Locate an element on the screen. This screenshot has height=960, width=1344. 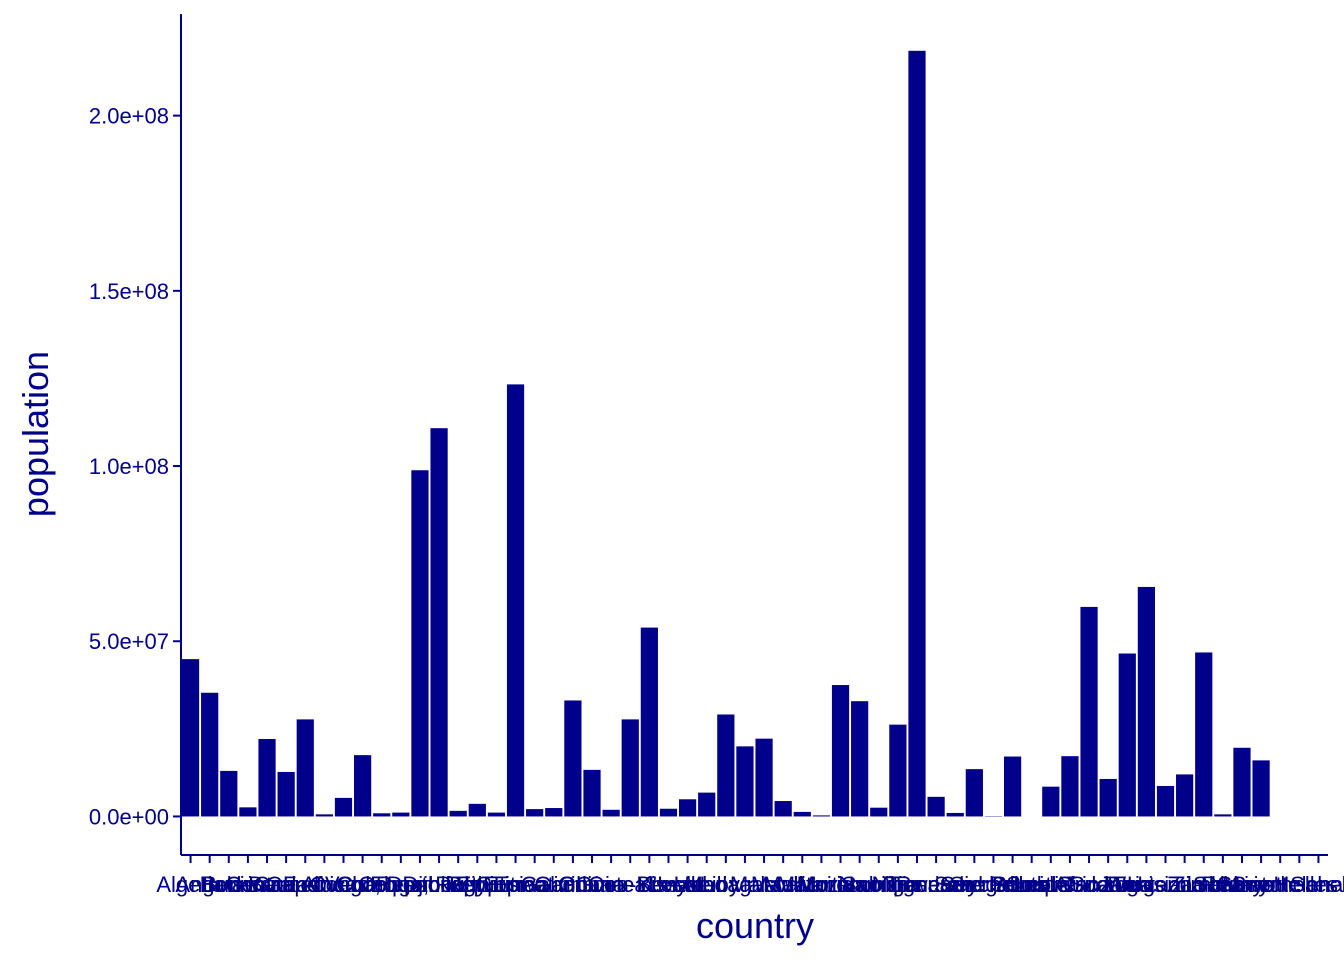
x-tick-label: Mauritania is located at coordinates (802, 884).